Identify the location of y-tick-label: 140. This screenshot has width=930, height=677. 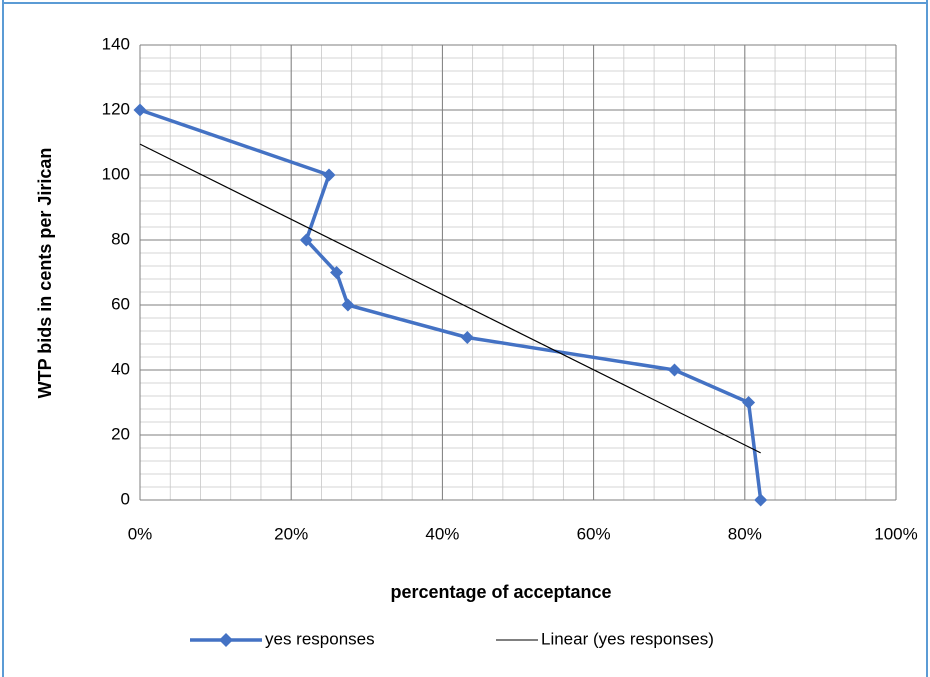
(116, 43).